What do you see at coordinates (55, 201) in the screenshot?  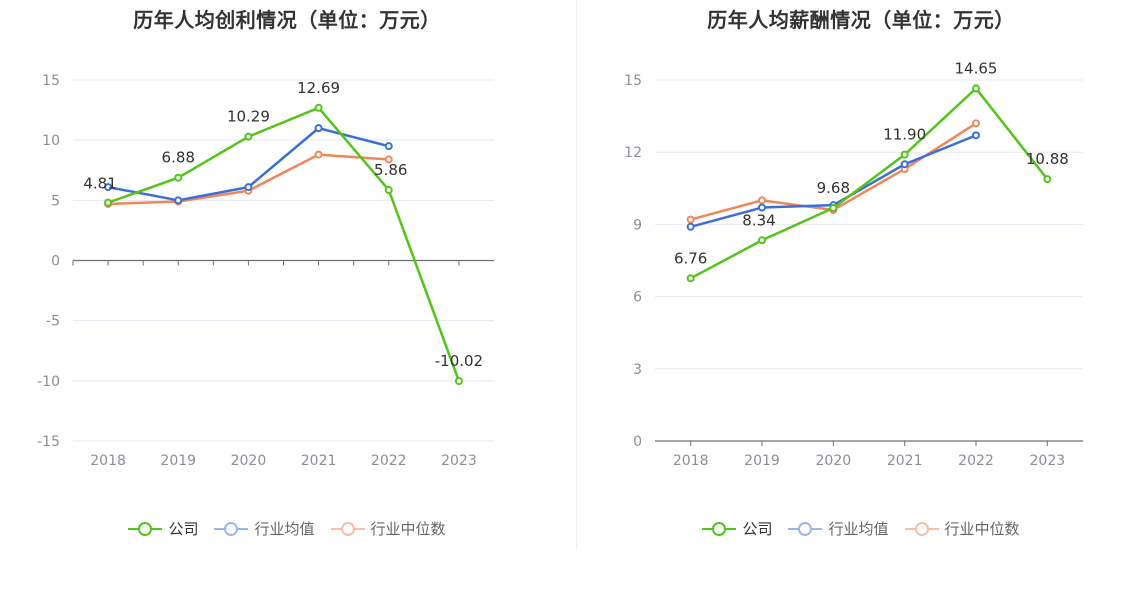 I see `y-tick-label: 5` at bounding box center [55, 201].